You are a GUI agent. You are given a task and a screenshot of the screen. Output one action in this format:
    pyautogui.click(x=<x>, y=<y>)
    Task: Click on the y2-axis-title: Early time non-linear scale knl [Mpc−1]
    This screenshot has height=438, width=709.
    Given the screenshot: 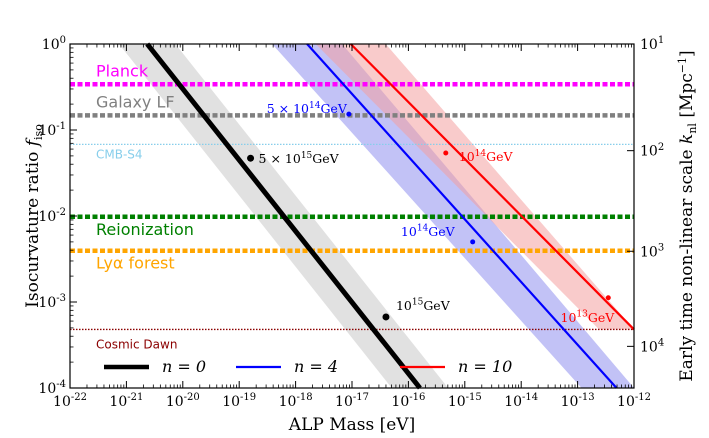 What is the action you would take?
    pyautogui.click(x=687, y=215)
    